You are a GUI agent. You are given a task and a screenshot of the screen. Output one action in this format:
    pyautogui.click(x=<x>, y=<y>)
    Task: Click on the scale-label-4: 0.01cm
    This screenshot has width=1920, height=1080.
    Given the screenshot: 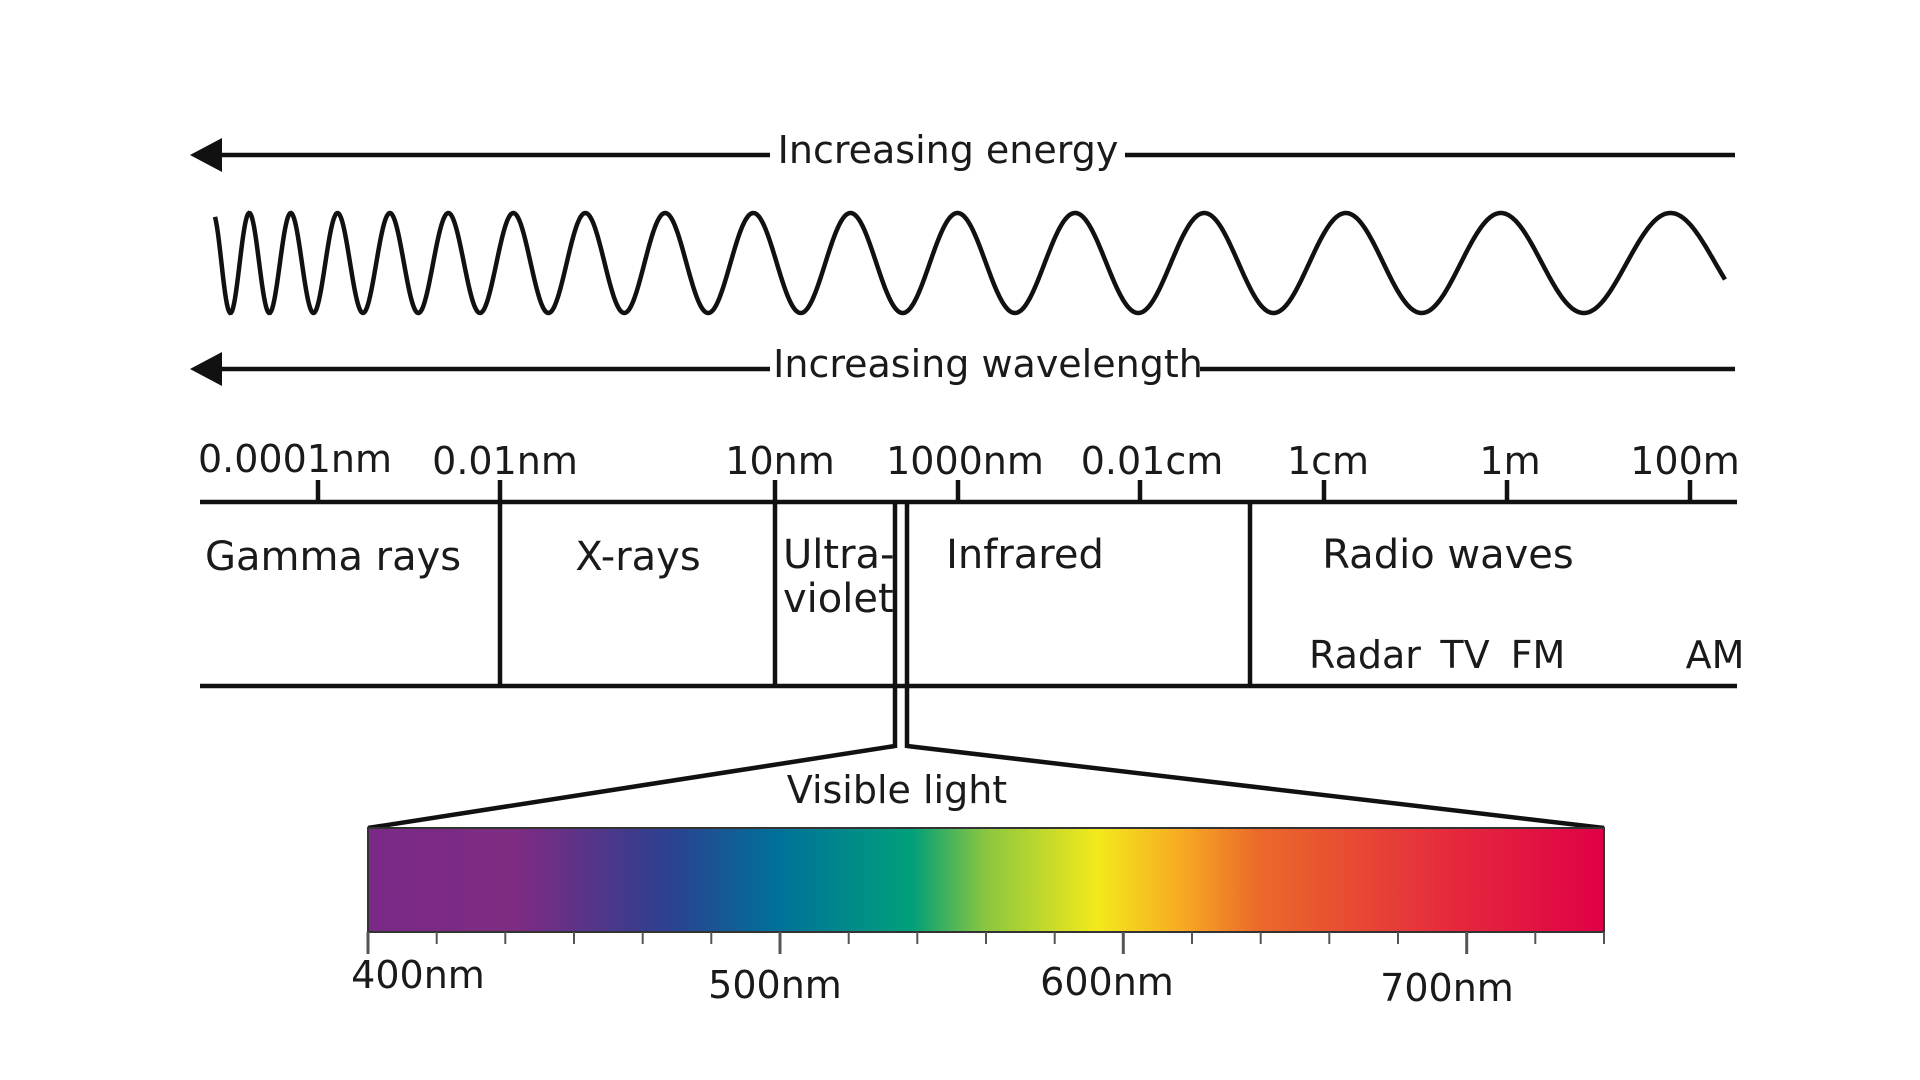 What is the action you would take?
    pyautogui.click(x=1152, y=461)
    